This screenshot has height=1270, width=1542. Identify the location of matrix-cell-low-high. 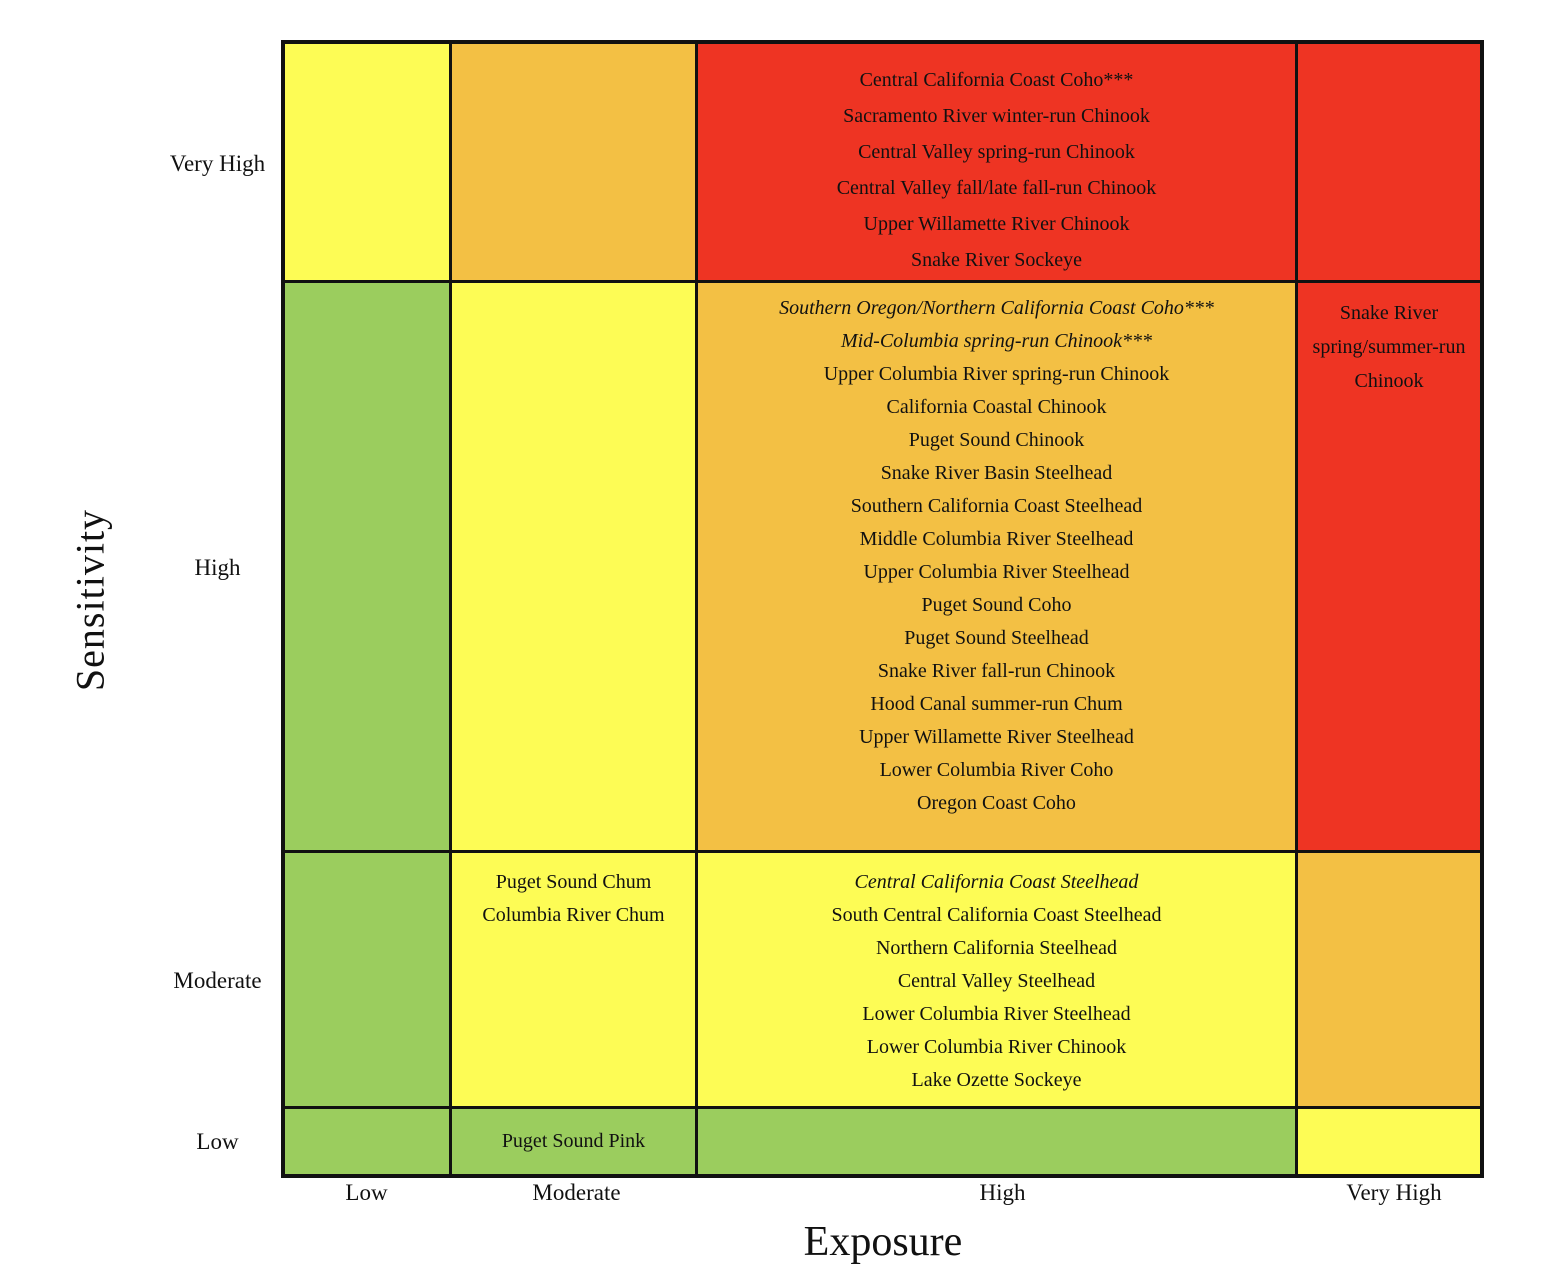
(998, 1141).